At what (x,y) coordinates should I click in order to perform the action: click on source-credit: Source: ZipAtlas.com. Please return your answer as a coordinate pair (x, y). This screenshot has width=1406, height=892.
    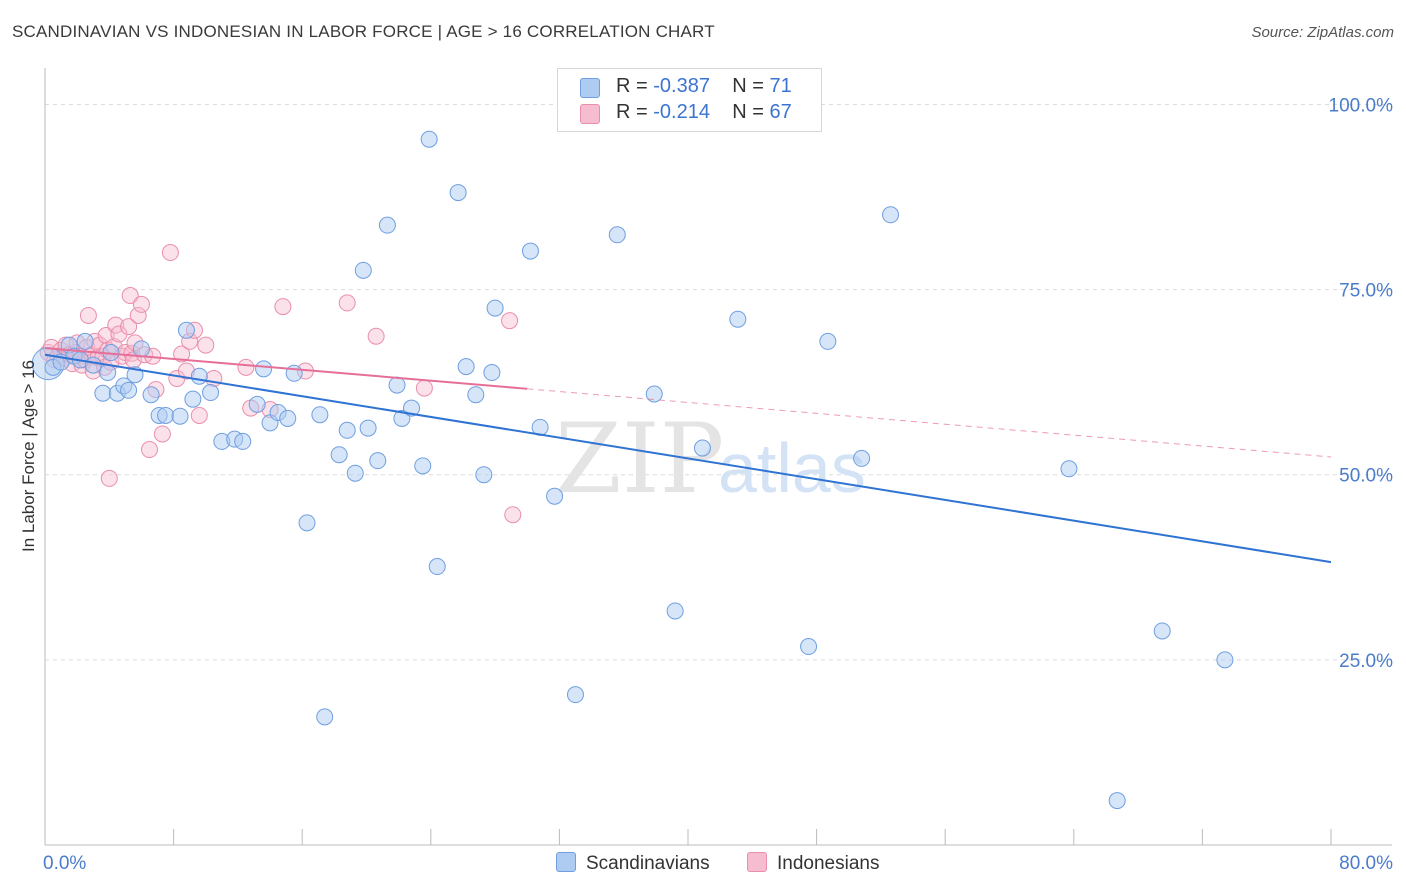
    Looking at the image, I should click on (1322, 32).